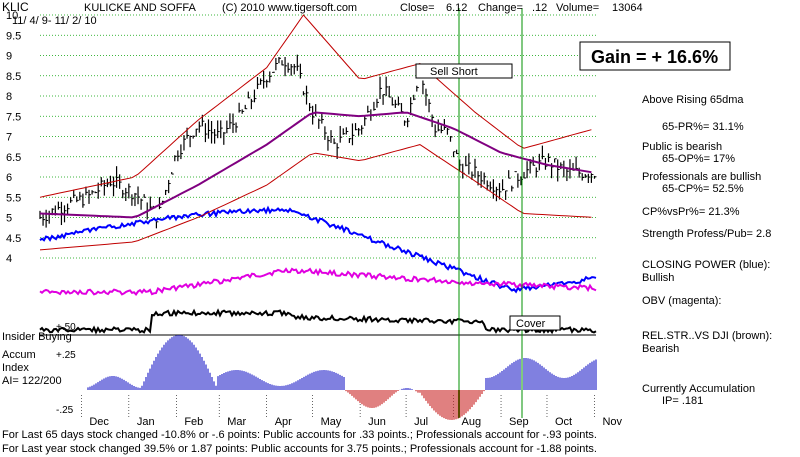 The height and width of the screenshot is (457, 800). Describe the element at coordinates (12, 16) in the screenshot. I see `y-tick-label: 10` at that location.